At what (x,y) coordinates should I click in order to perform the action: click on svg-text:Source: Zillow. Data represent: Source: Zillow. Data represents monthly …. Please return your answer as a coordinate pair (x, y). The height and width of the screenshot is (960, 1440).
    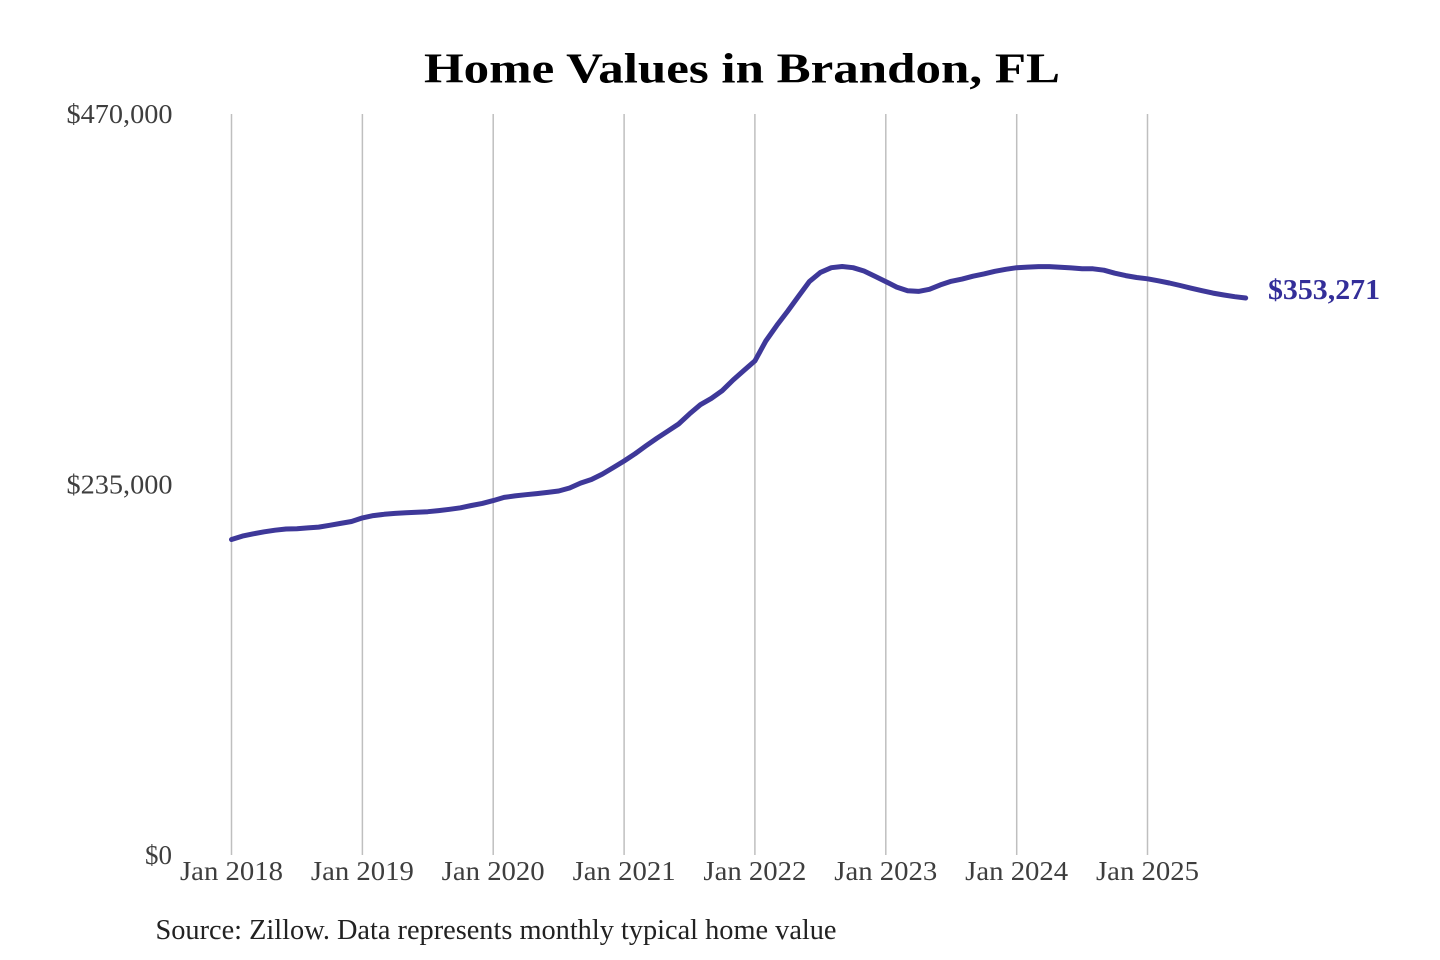
    Looking at the image, I should click on (496, 930).